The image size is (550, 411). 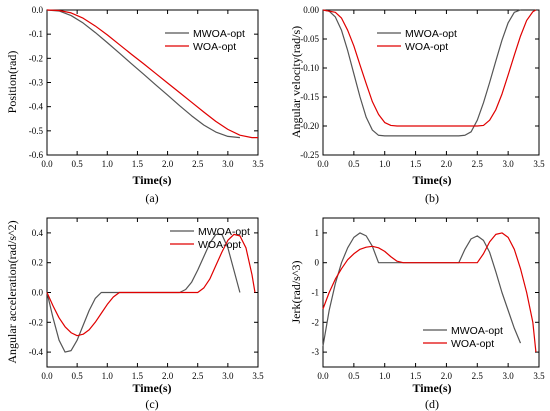 What do you see at coordinates (296, 292) in the screenshot?
I see `y-axis-label: Jerk(rad/s^3)` at bounding box center [296, 292].